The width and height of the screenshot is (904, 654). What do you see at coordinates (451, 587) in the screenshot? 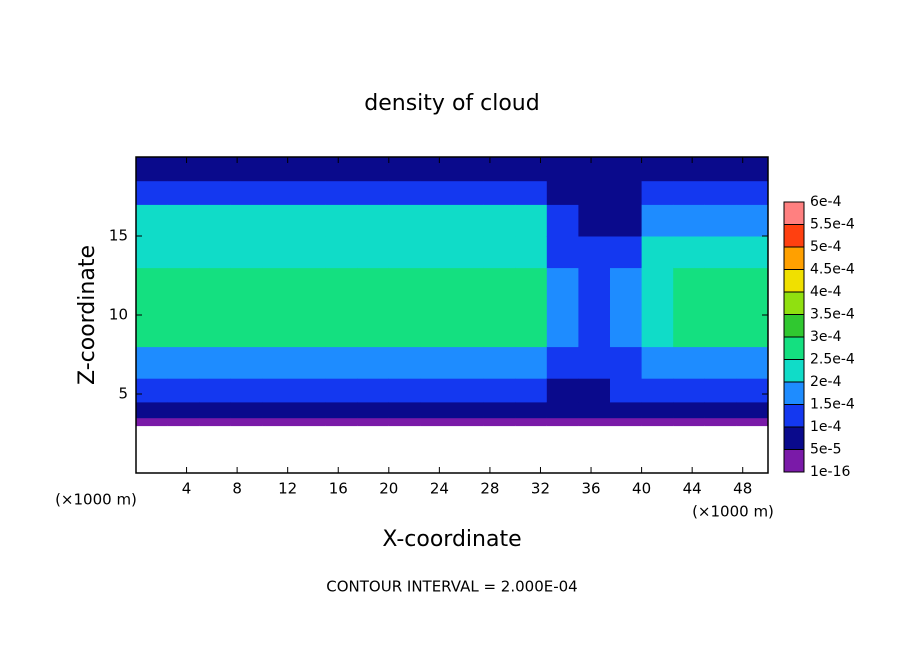
I see `footer: CONTOUR INTERVAL = 2.000E-04` at bounding box center [451, 587].